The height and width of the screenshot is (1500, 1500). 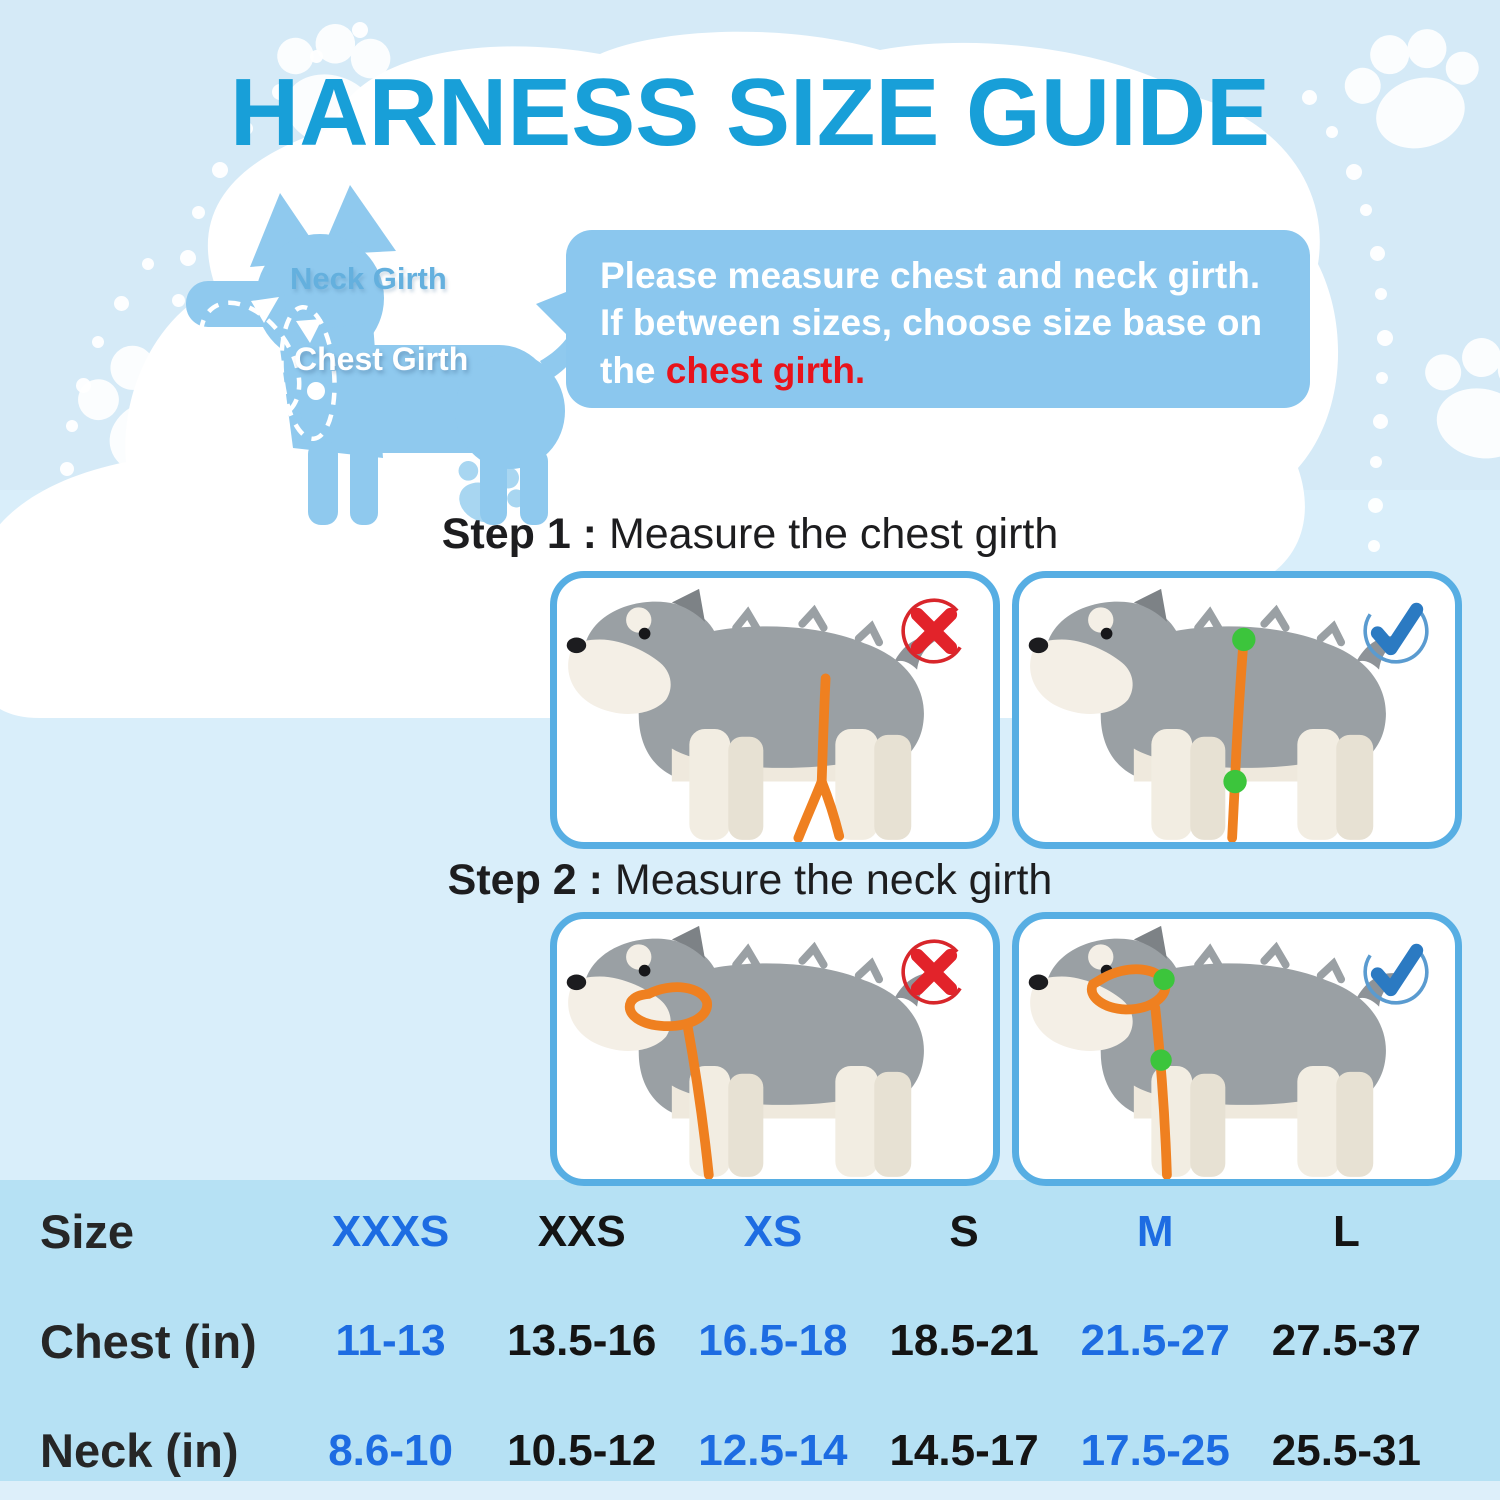 I want to click on size-col-xxxs: XXXS, so click(x=390, y=1231).